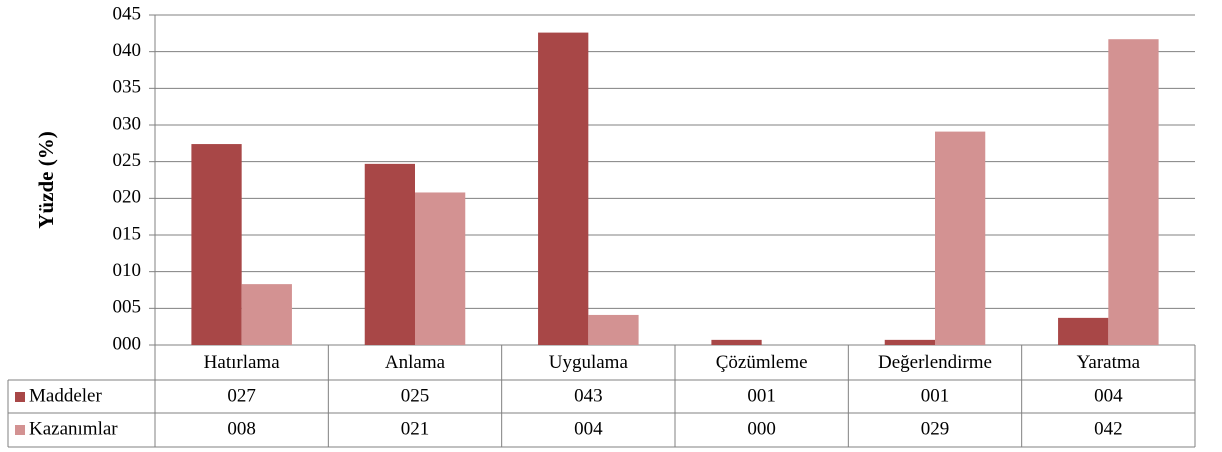 The width and height of the screenshot is (1222, 452). What do you see at coordinates (1108, 428) in the screenshot?
I see `table-cell: 042` at bounding box center [1108, 428].